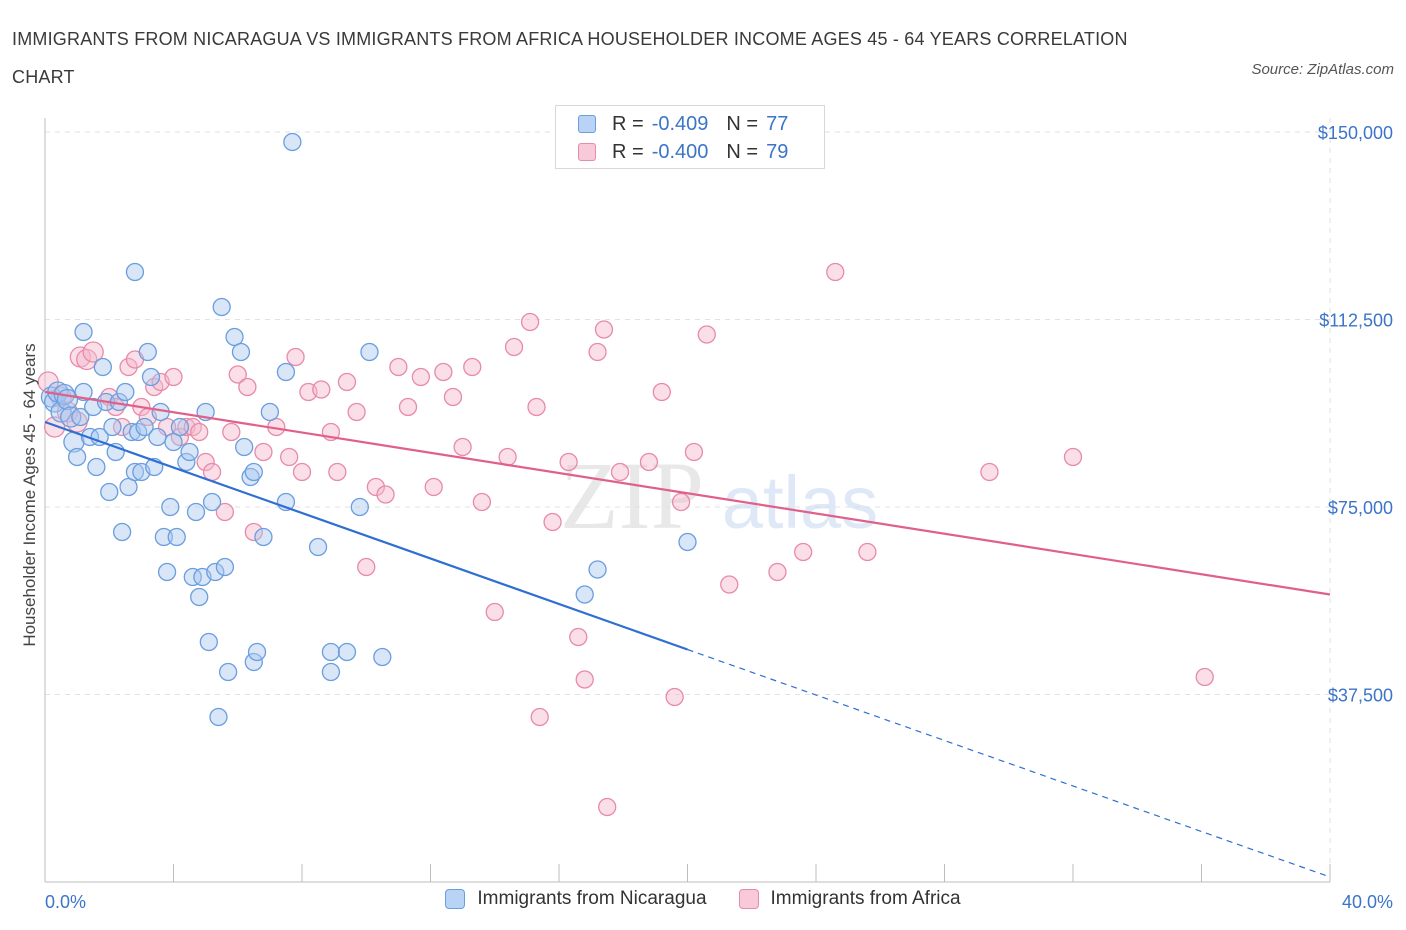  Describe the element at coordinates (742, 151) in the screenshot. I see `n-label: N =` at that location.